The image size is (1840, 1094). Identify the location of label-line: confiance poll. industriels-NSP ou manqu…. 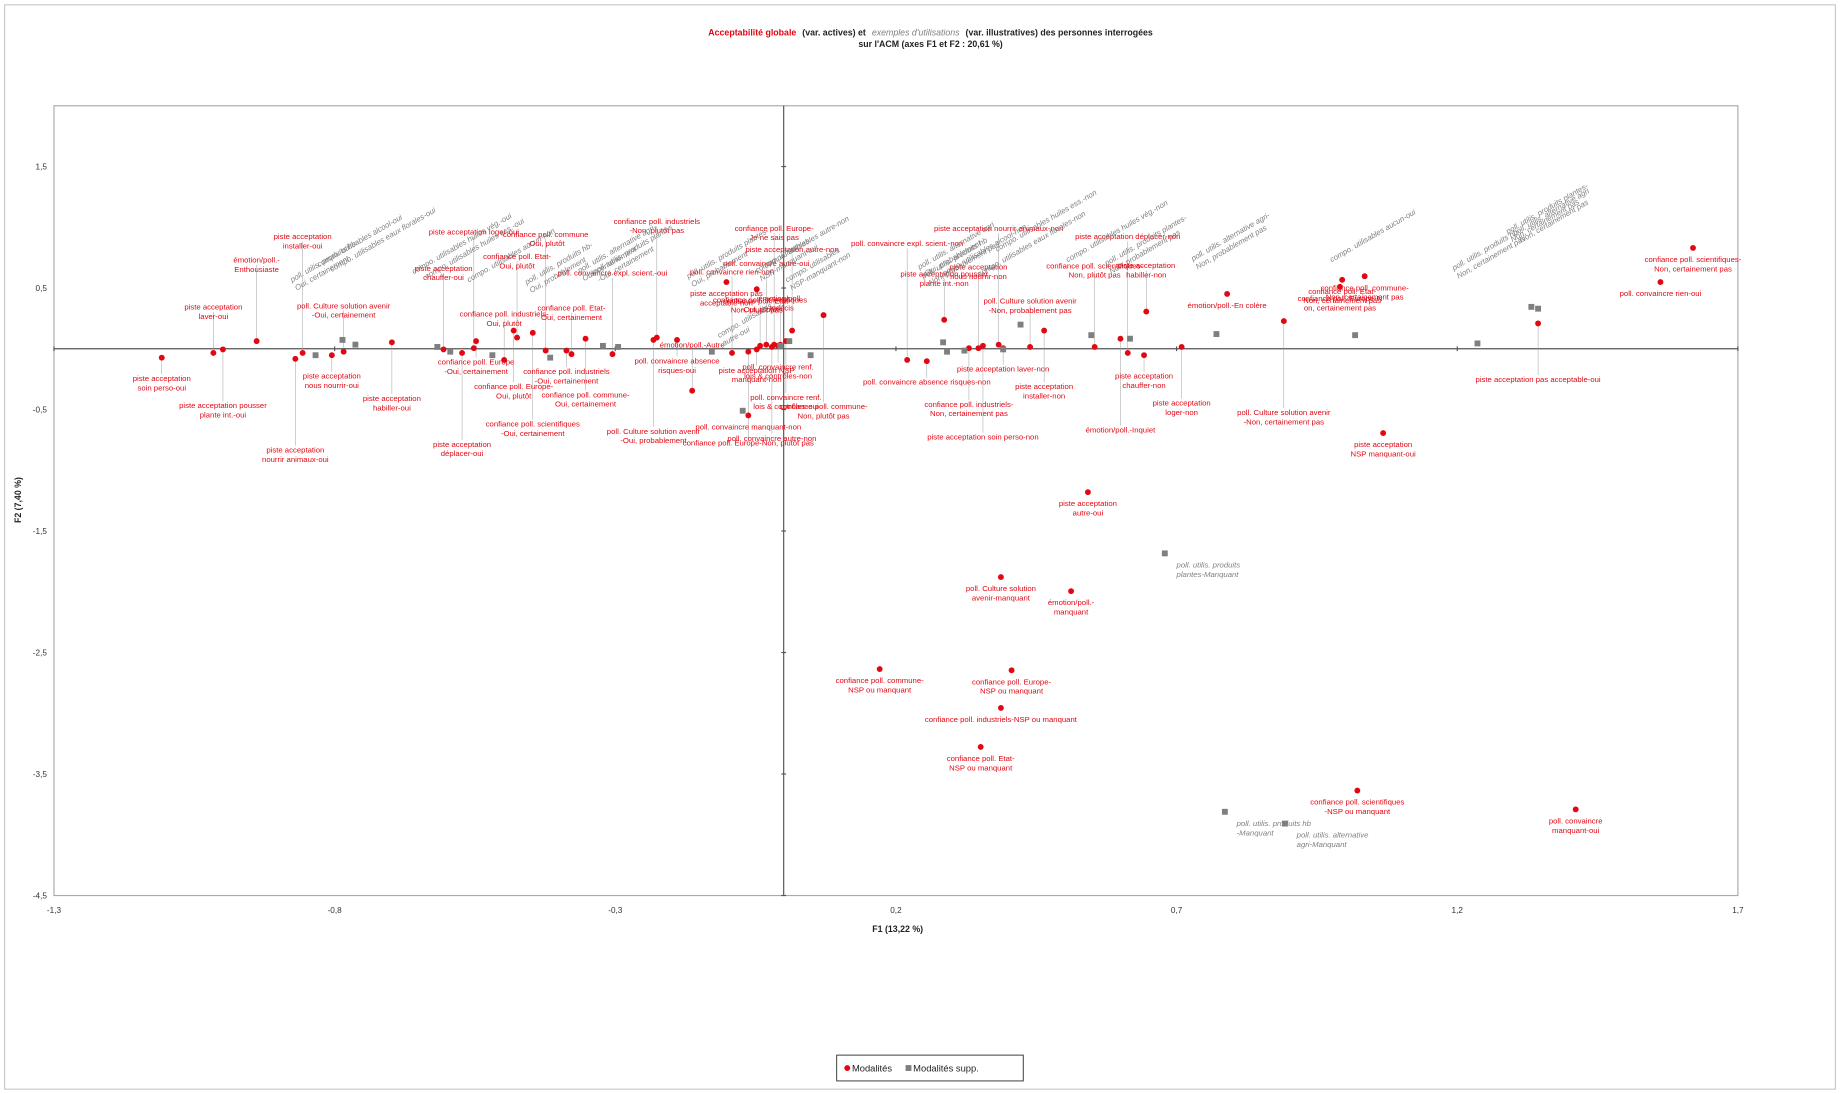
(1001, 719).